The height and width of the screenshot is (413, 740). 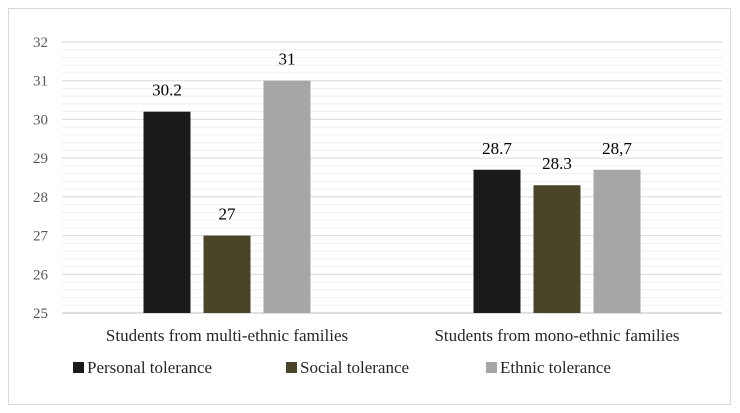 I want to click on data-label: 30.2, so click(x=167, y=90).